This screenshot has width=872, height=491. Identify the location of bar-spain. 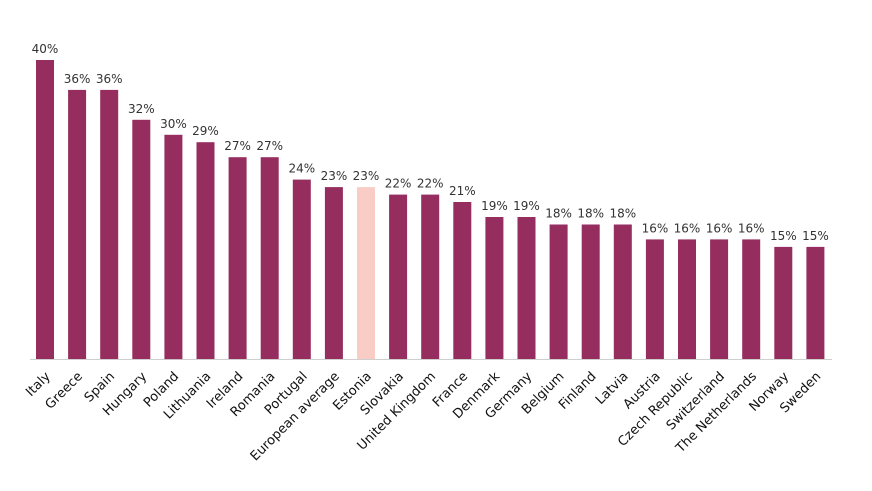
(109, 224).